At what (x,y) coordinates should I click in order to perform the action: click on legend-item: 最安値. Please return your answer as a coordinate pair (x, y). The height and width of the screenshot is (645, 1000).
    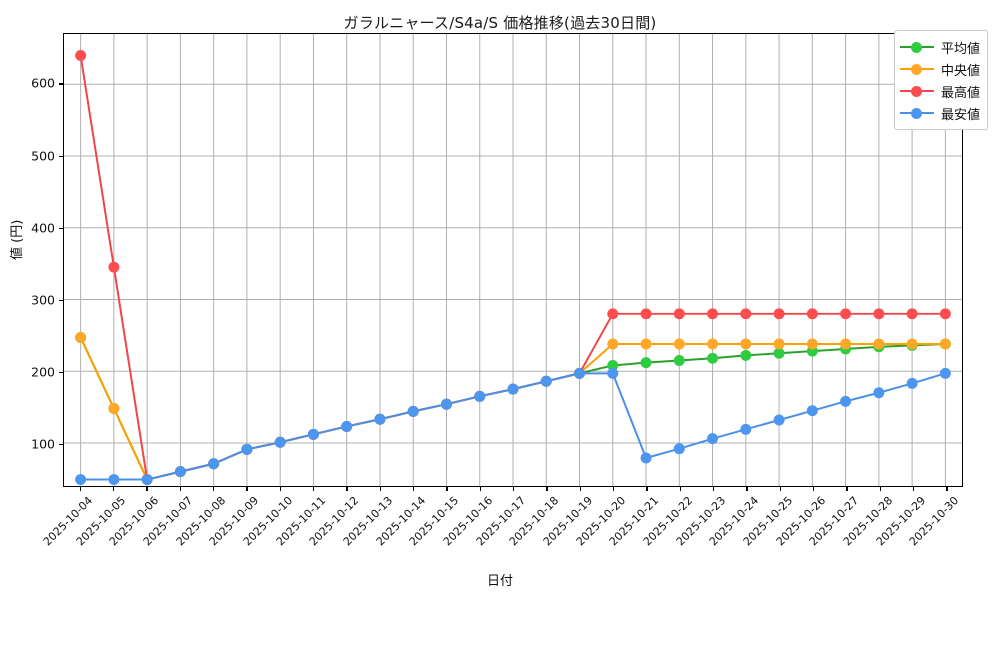
    Looking at the image, I should click on (939, 113).